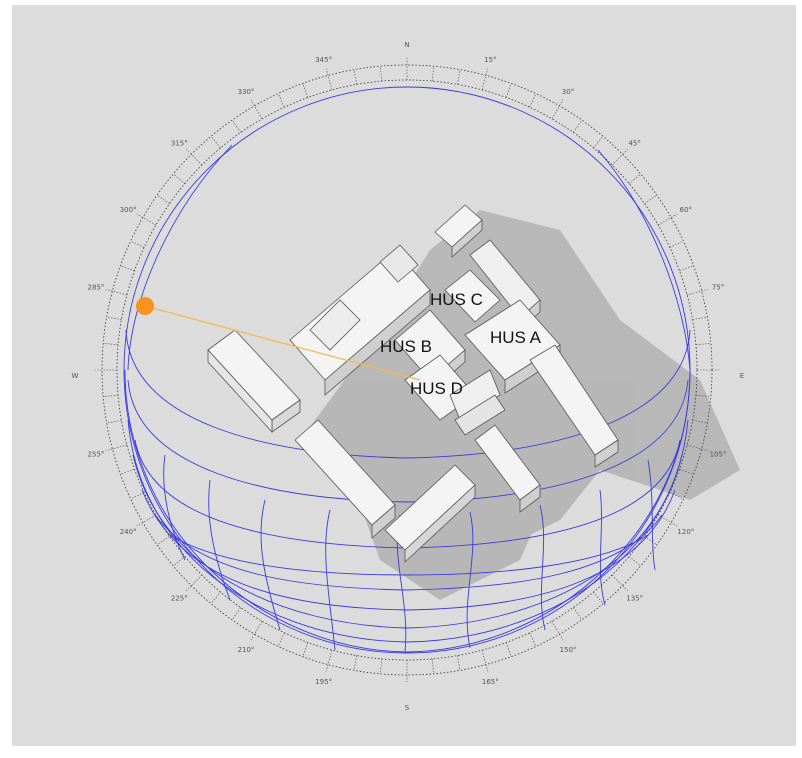 The height and width of the screenshot is (758, 802). Describe the element at coordinates (406, 45) in the screenshot. I see `compass-north-label: N` at that location.